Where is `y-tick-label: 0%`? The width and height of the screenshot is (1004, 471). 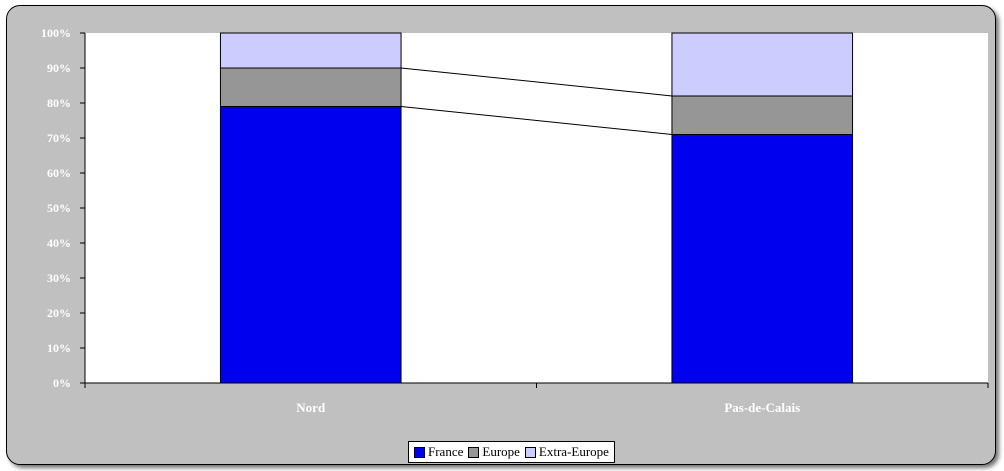 y-tick-label: 0% is located at coordinates (62, 383).